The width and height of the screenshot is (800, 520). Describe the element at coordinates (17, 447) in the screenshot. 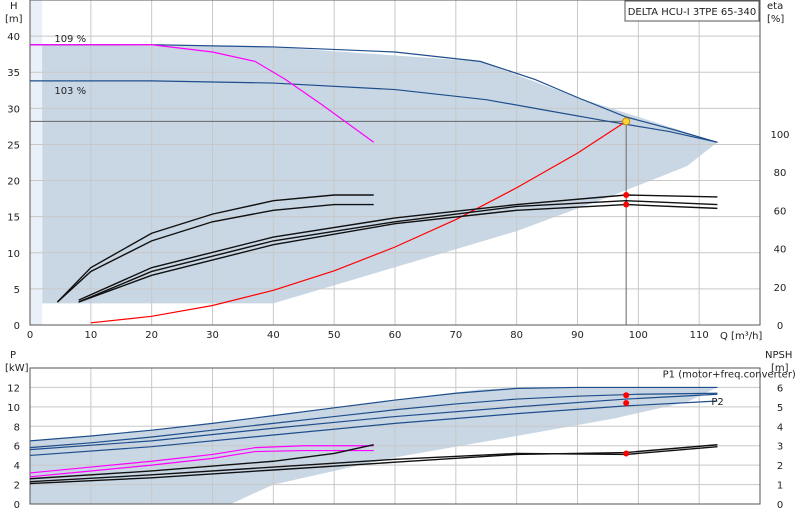

I see `y-tick-label-left: 6` at that location.